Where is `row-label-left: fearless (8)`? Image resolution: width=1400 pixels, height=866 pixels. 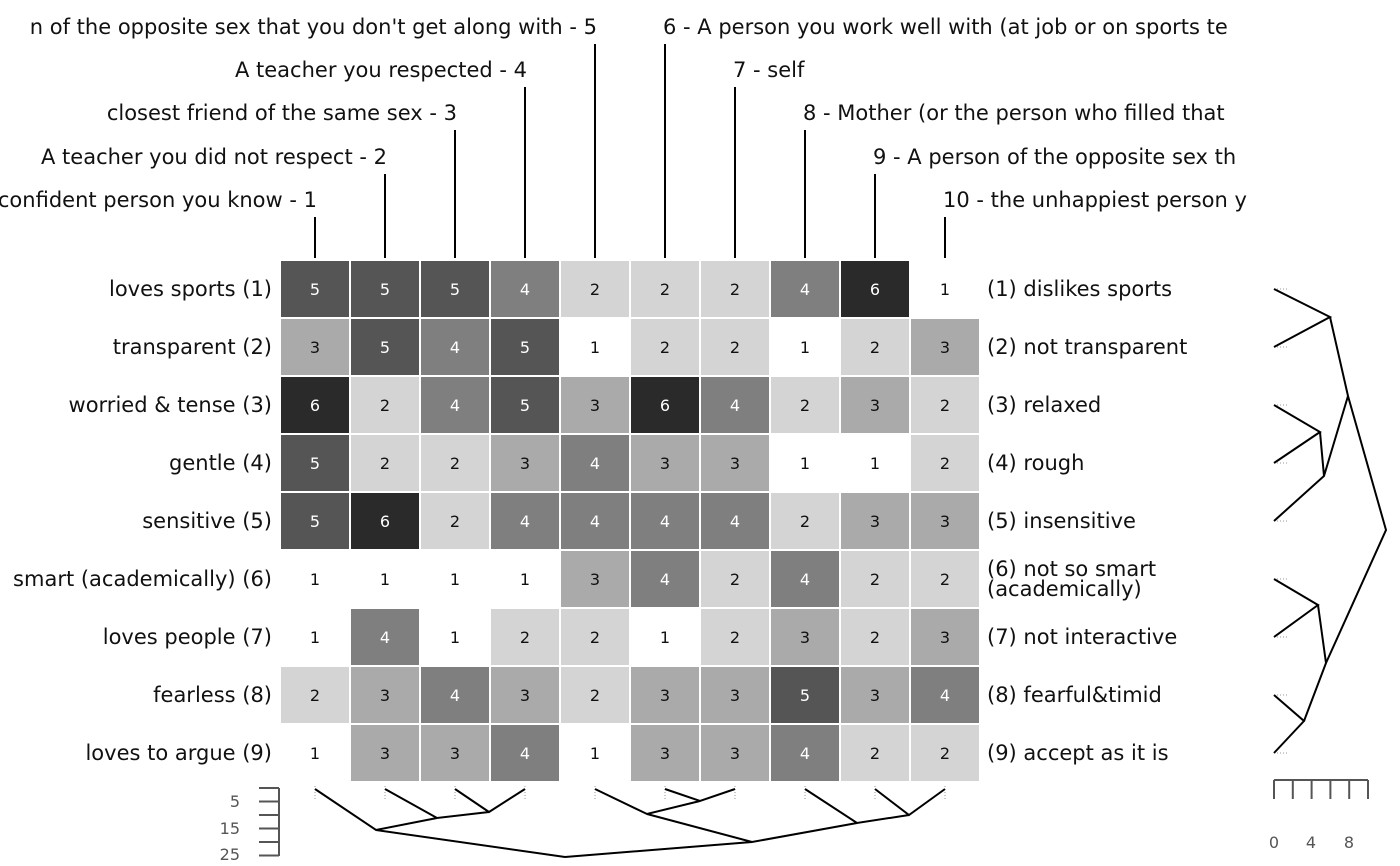
row-label-left: fearless (8) is located at coordinates (212, 695).